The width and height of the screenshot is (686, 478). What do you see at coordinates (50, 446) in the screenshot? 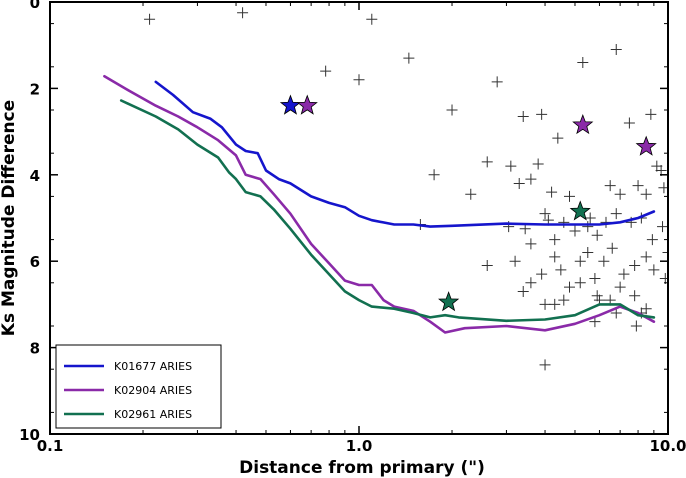
I see `x-tick-label: 0.1` at bounding box center [50, 446].